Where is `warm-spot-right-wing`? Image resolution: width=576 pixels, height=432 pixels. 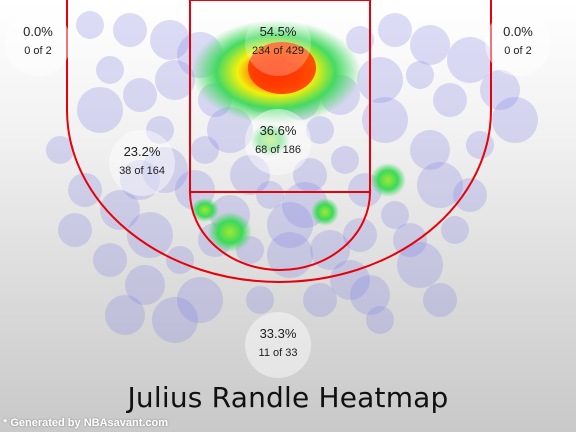
warm-spot-right-wing is located at coordinates (388, 180).